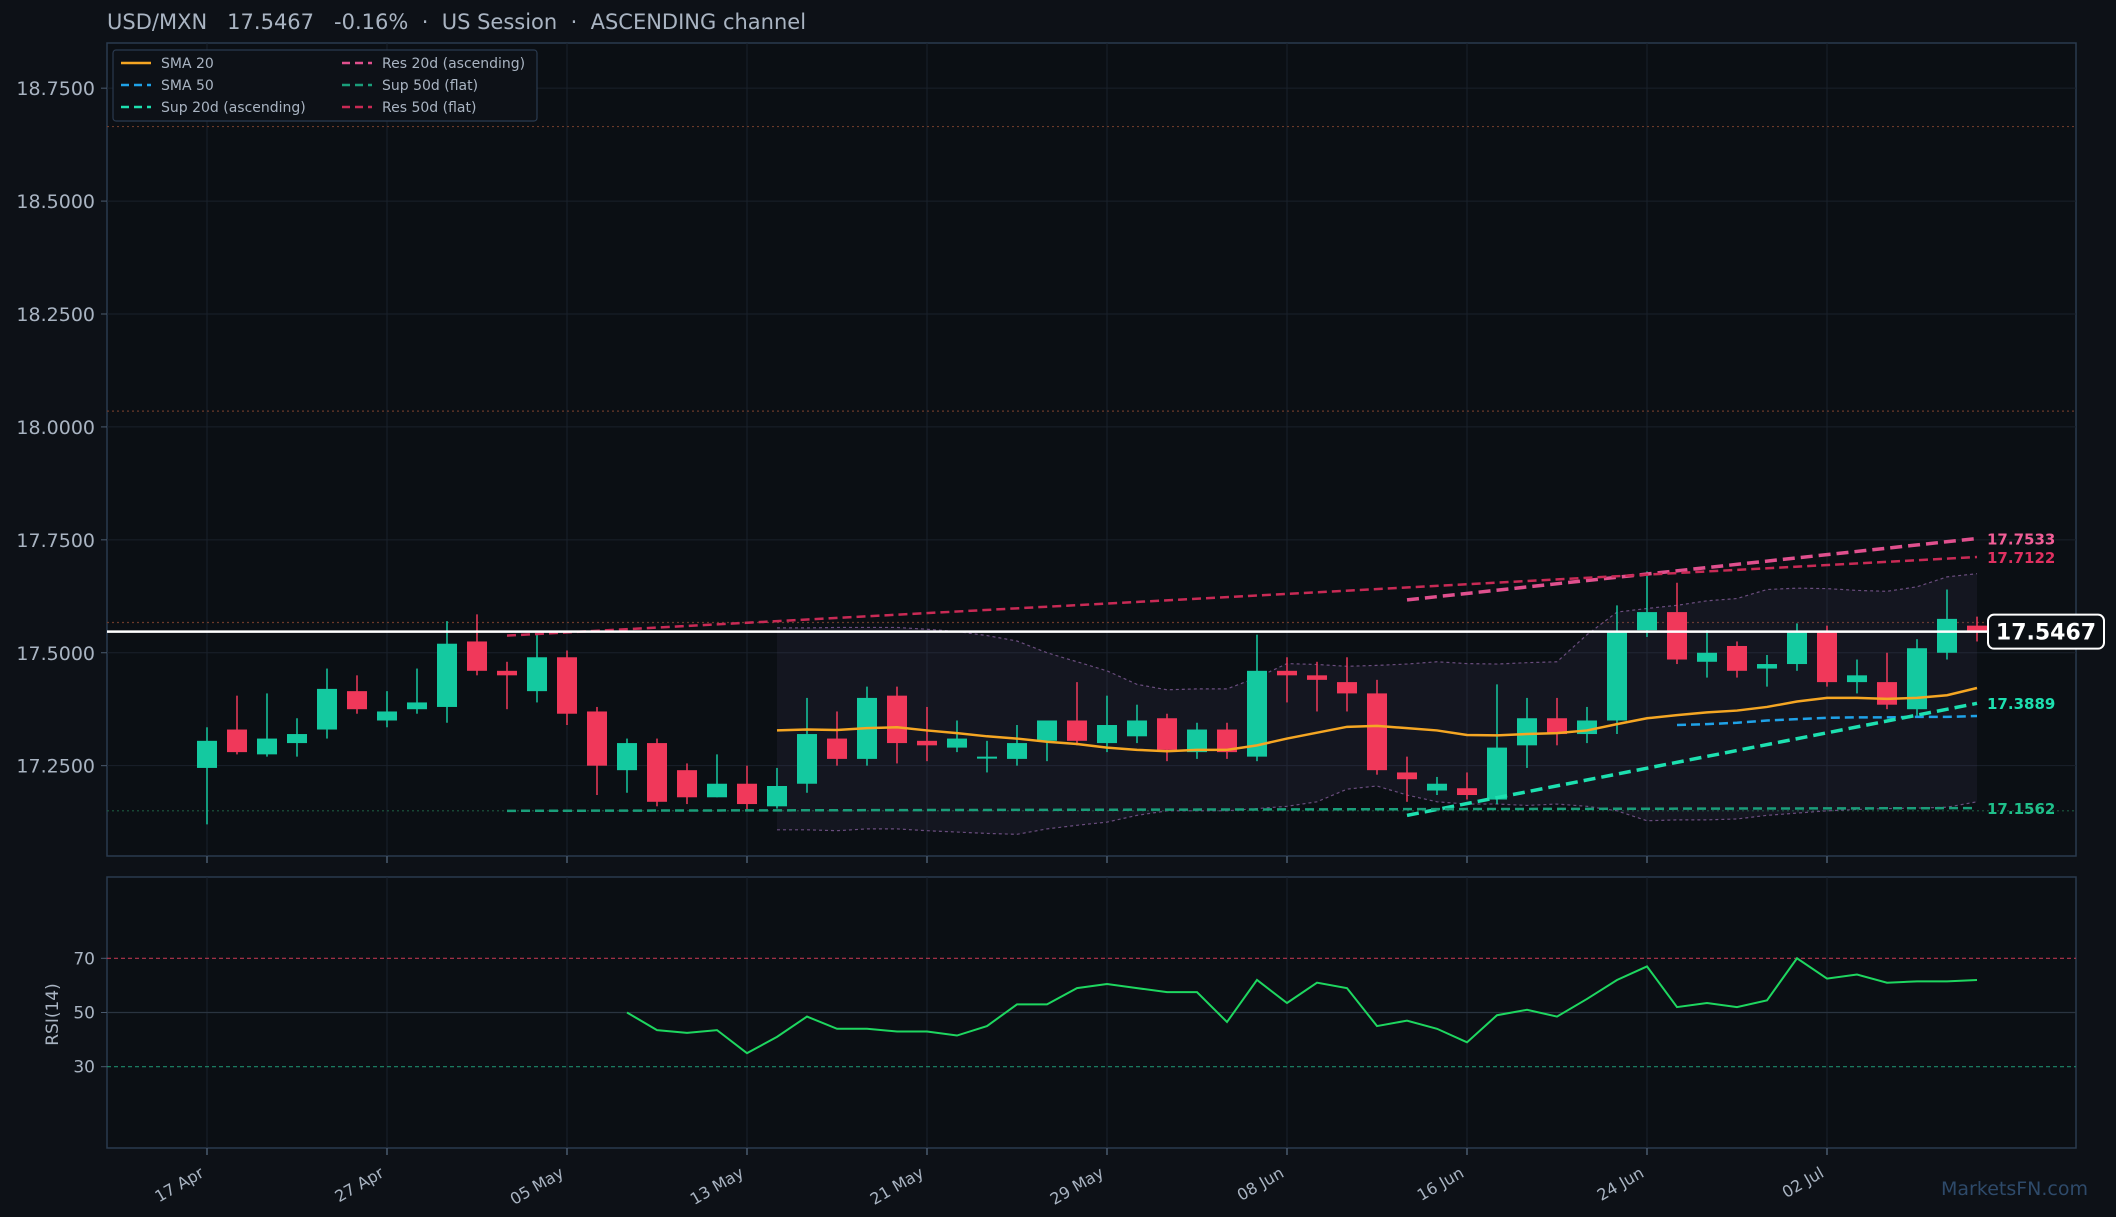 Image resolution: width=2116 pixels, height=1217 pixels. I want to click on time-tick-label: 08 Jun, so click(1260, 1184).